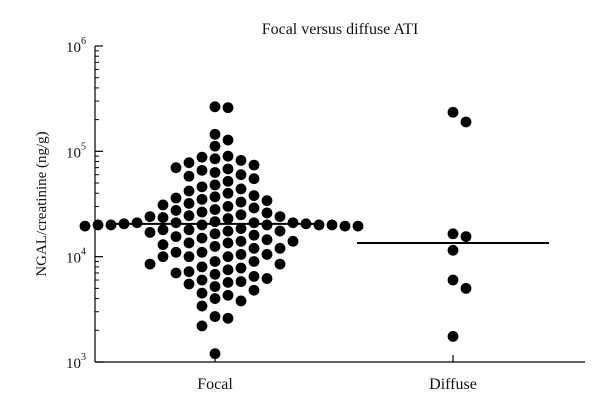  What do you see at coordinates (76, 257) in the screenshot?
I see `y-tick-label: 10⁴` at bounding box center [76, 257].